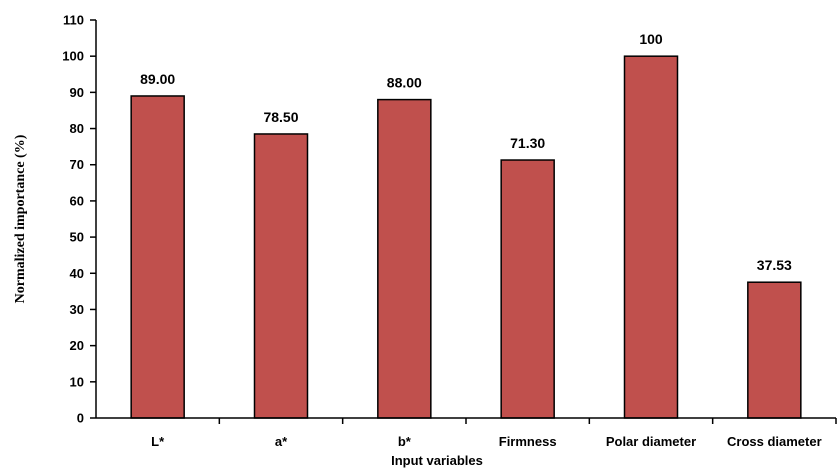 This screenshot has width=839, height=469. Describe the element at coordinates (77, 92) in the screenshot. I see `y-tick-label: 90` at that location.